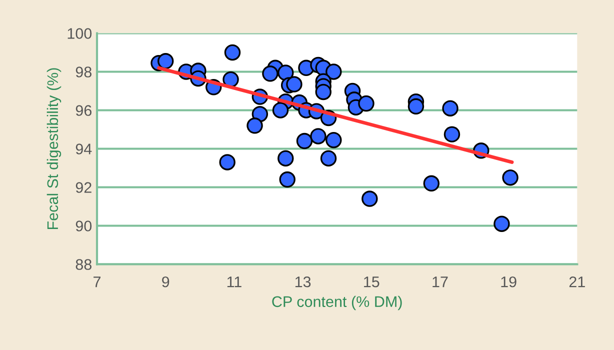 This screenshot has width=614, height=350. What do you see at coordinates (84, 110) in the screenshot?
I see `y-tick-label: 96` at bounding box center [84, 110].